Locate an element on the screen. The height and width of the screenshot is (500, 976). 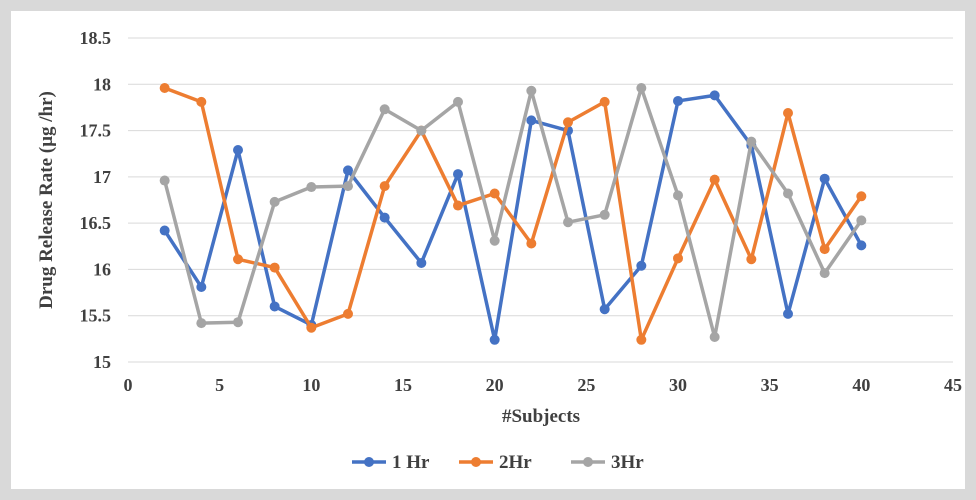
y-tick-label: 15.5 is located at coordinates (96, 316).